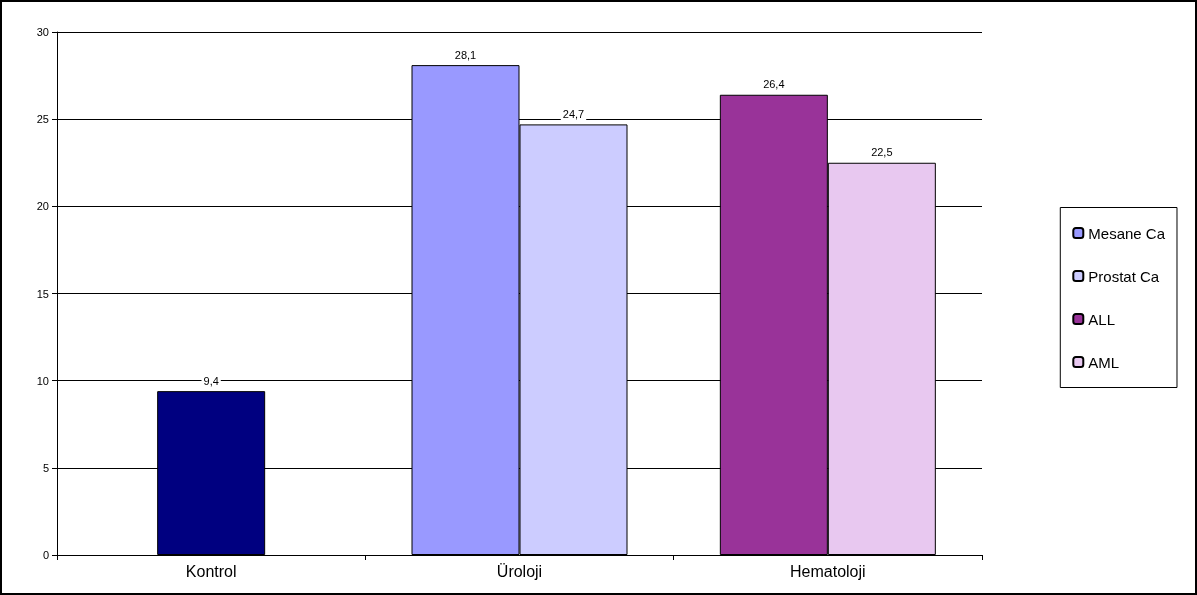  What do you see at coordinates (42, 119) in the screenshot?
I see `y-tick-label: 25` at bounding box center [42, 119].